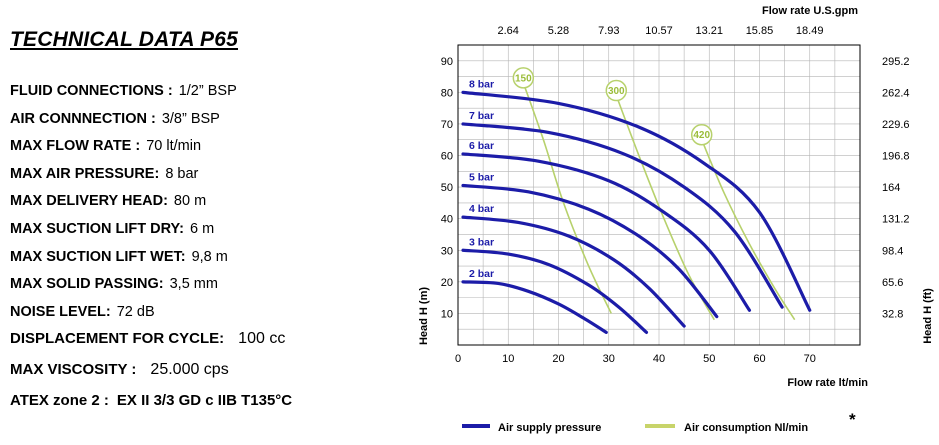  What do you see at coordinates (75, 146) in the screenshot?
I see `spec-label: MAX FLOW RATE :` at bounding box center [75, 146].